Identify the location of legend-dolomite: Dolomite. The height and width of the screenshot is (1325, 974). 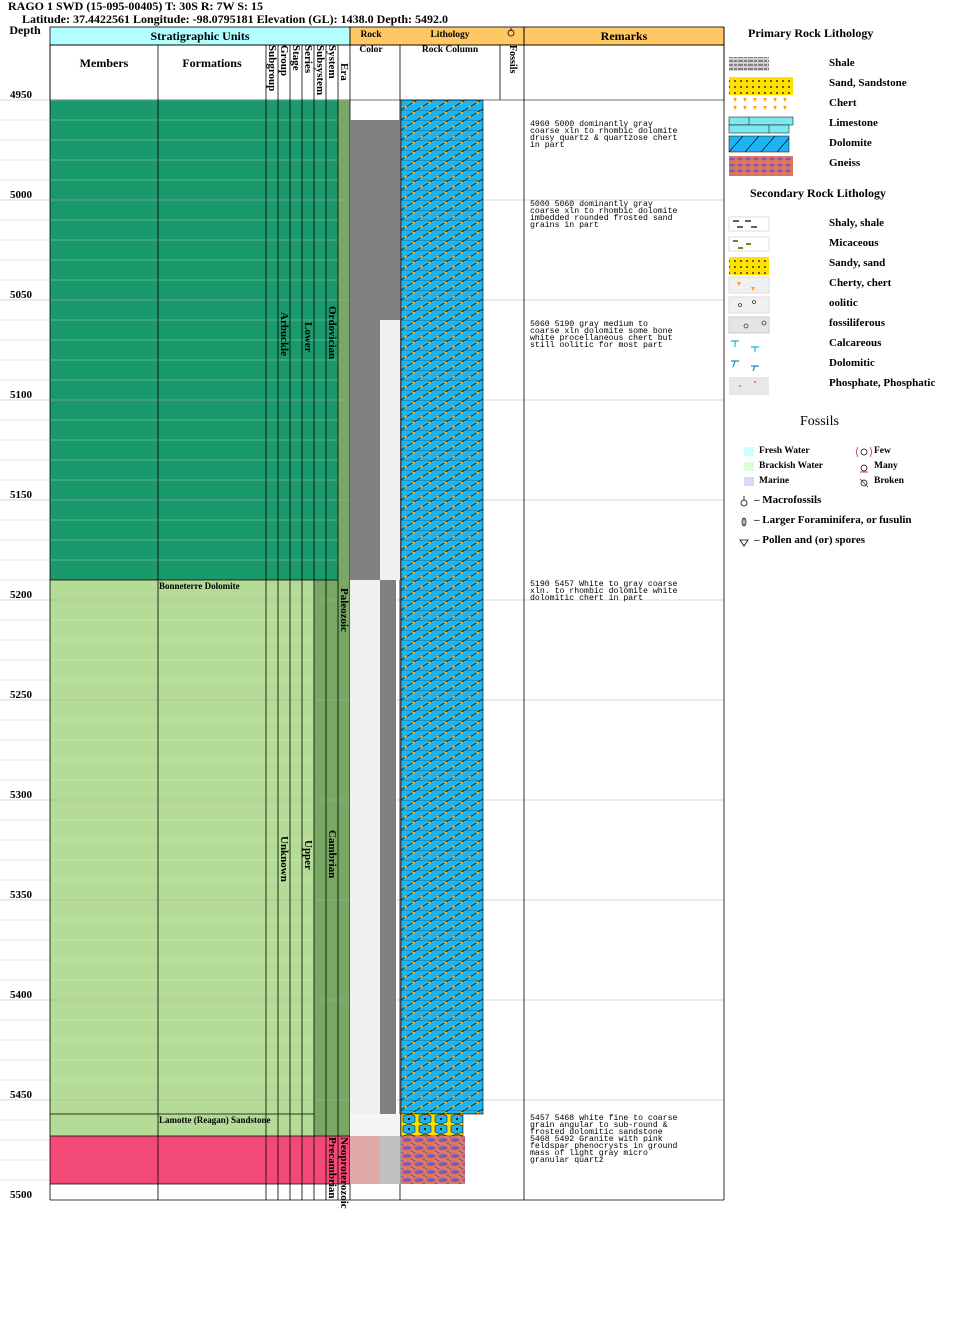
(850, 143).